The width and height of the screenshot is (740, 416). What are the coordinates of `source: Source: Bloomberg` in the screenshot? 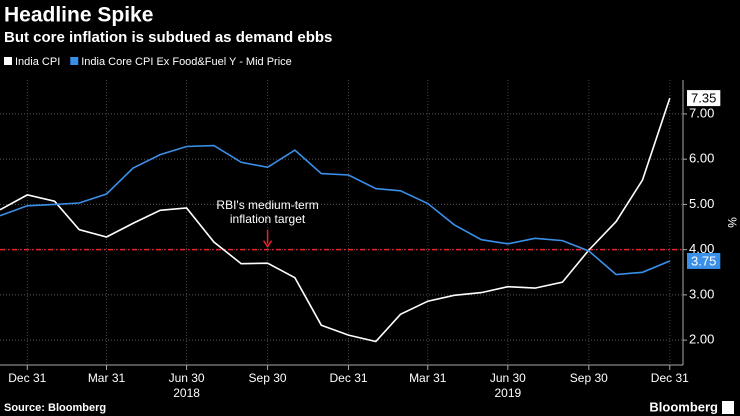 It's located at (55, 408).